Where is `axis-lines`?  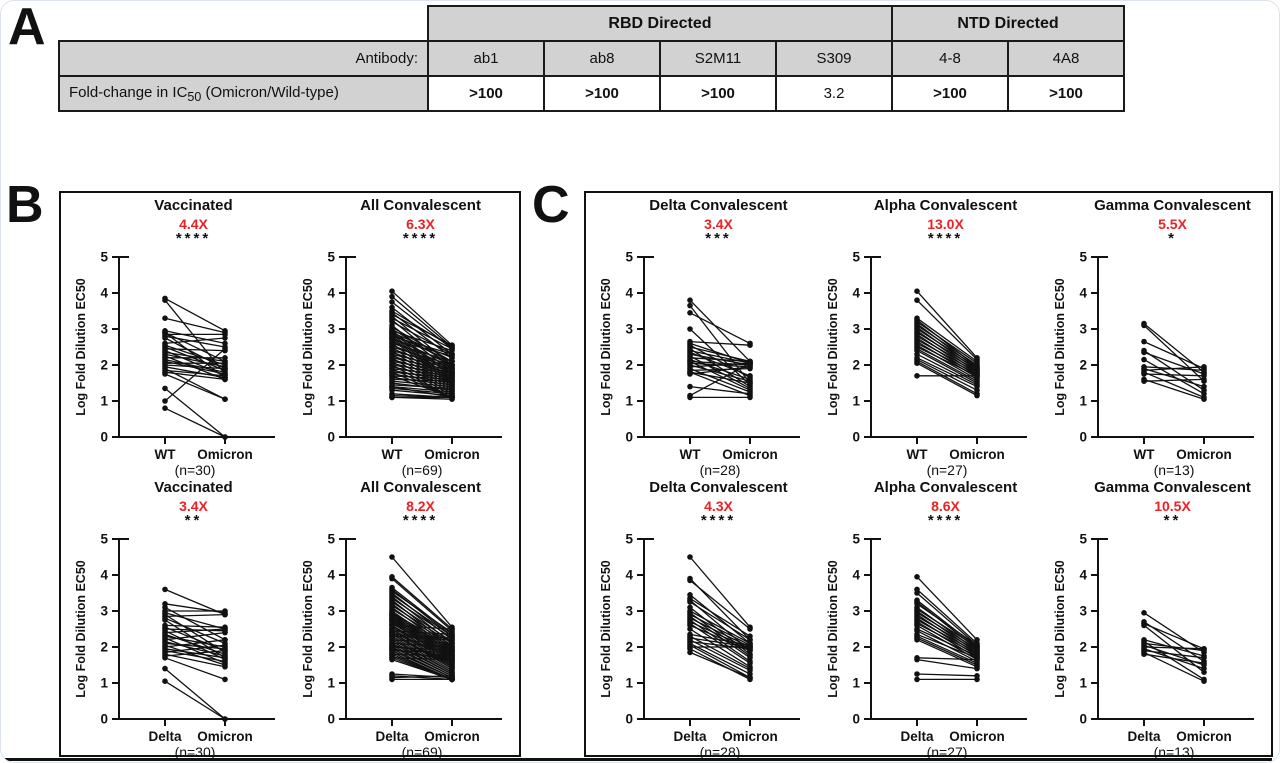
axis-lines is located at coordinates (196, 629).